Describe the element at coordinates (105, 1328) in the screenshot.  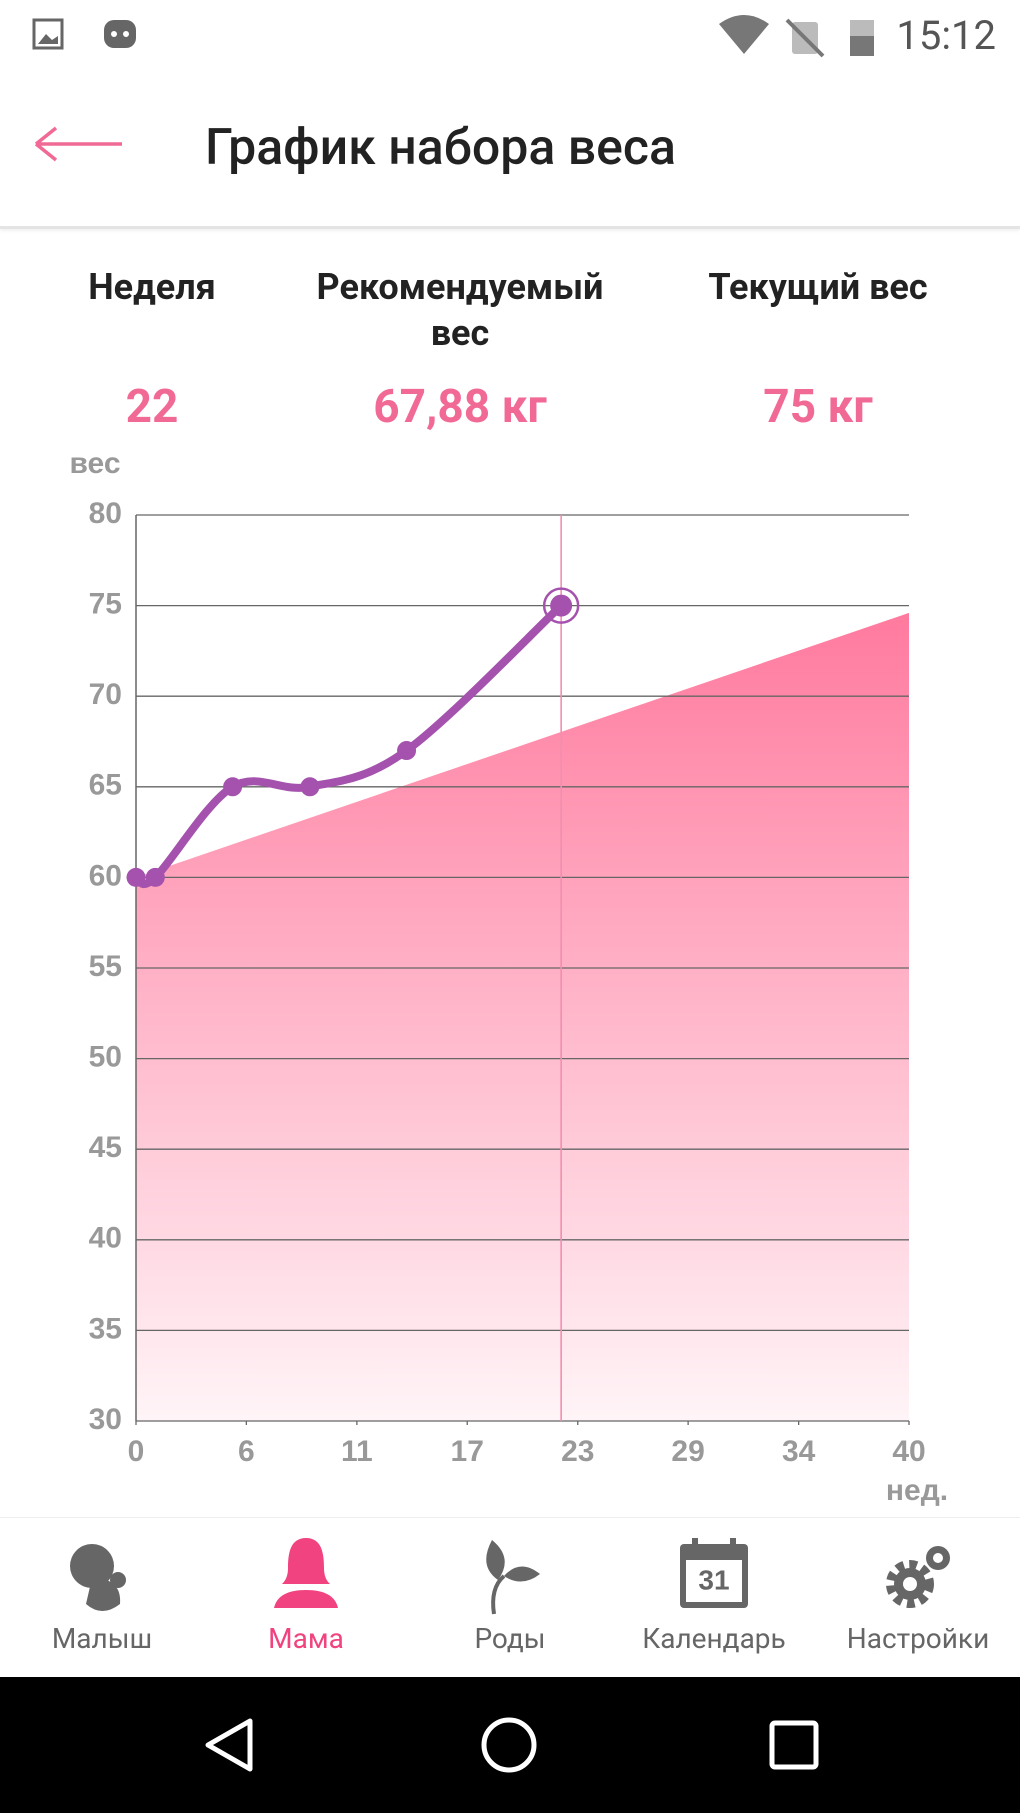
I see `y-tick-label: 35` at that location.